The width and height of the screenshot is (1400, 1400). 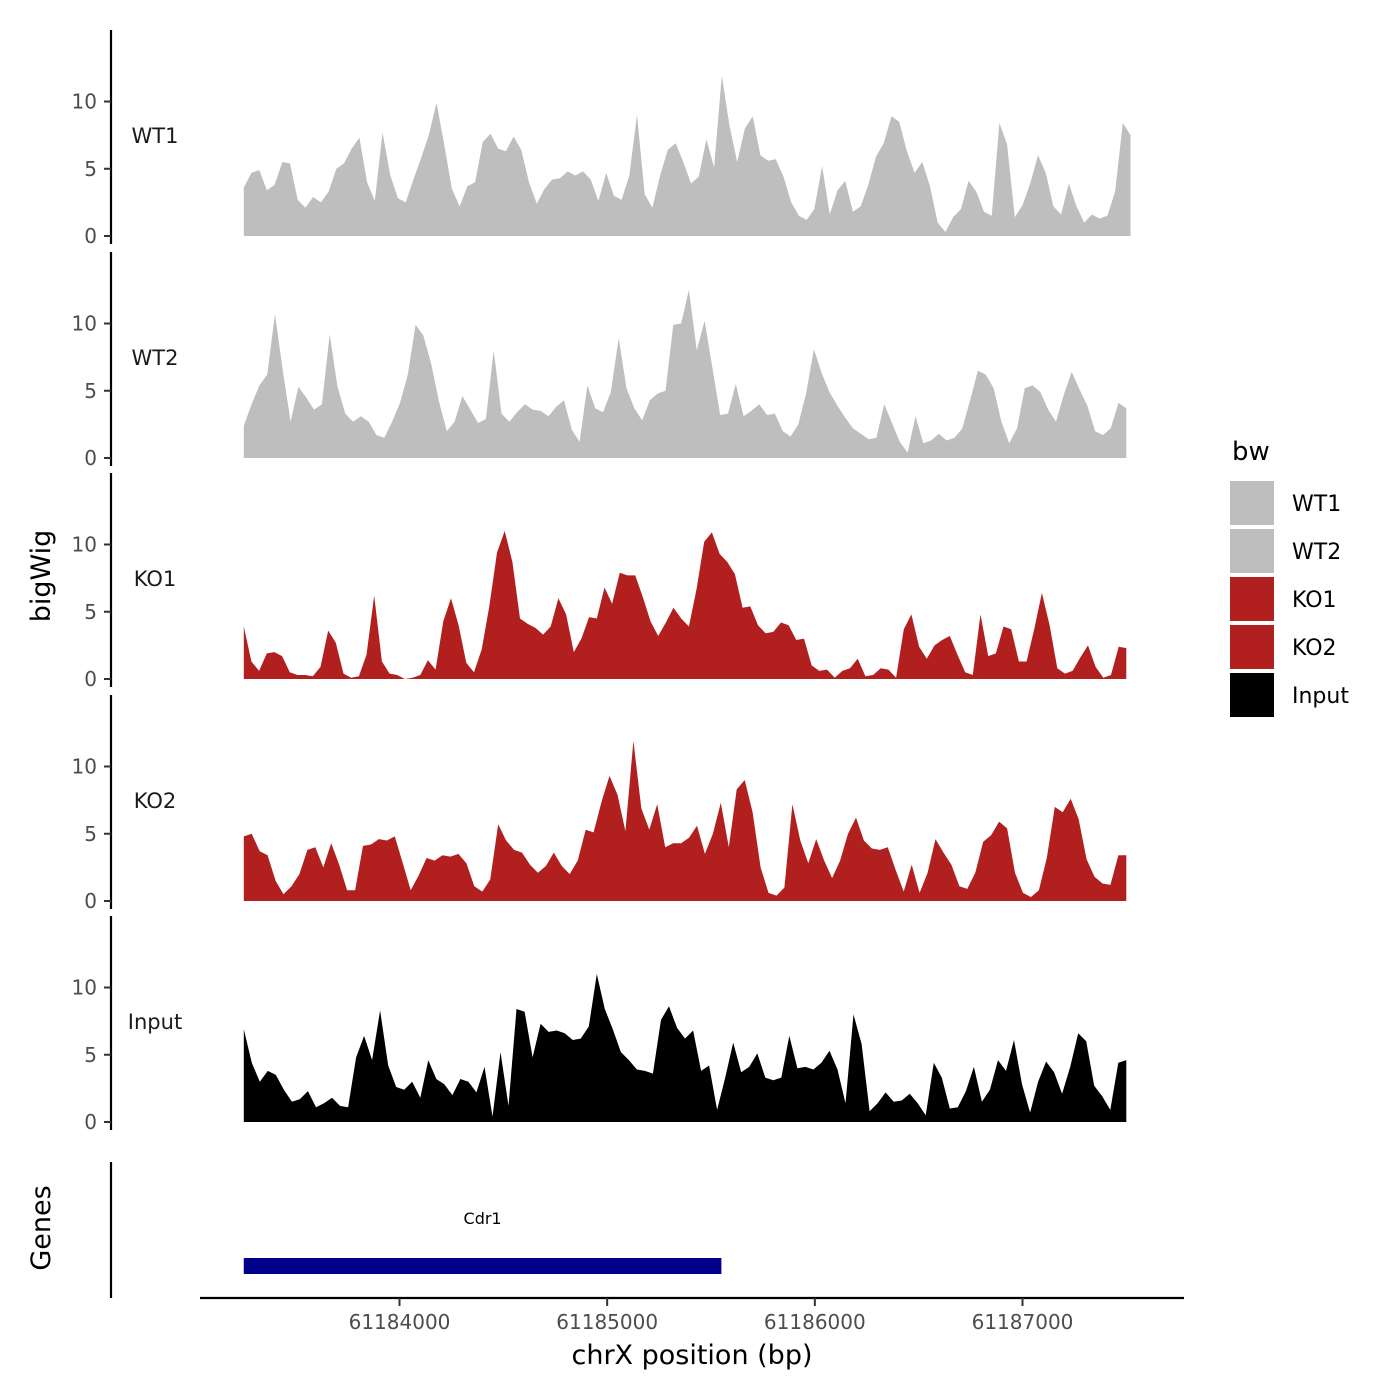 What do you see at coordinates (90, 679) in the screenshot?
I see `y-tick-label-ko1-0: 0` at bounding box center [90, 679].